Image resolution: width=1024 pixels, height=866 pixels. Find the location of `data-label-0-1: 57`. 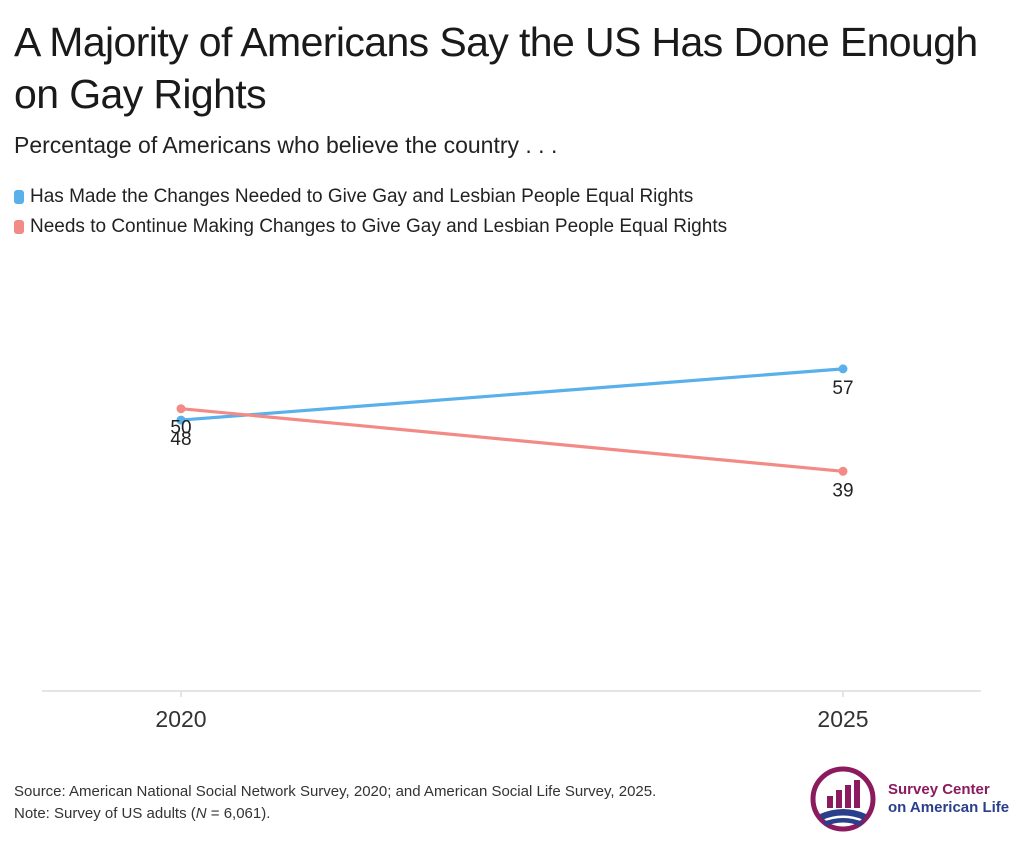

data-label-0-1: 57 is located at coordinates (842, 388).